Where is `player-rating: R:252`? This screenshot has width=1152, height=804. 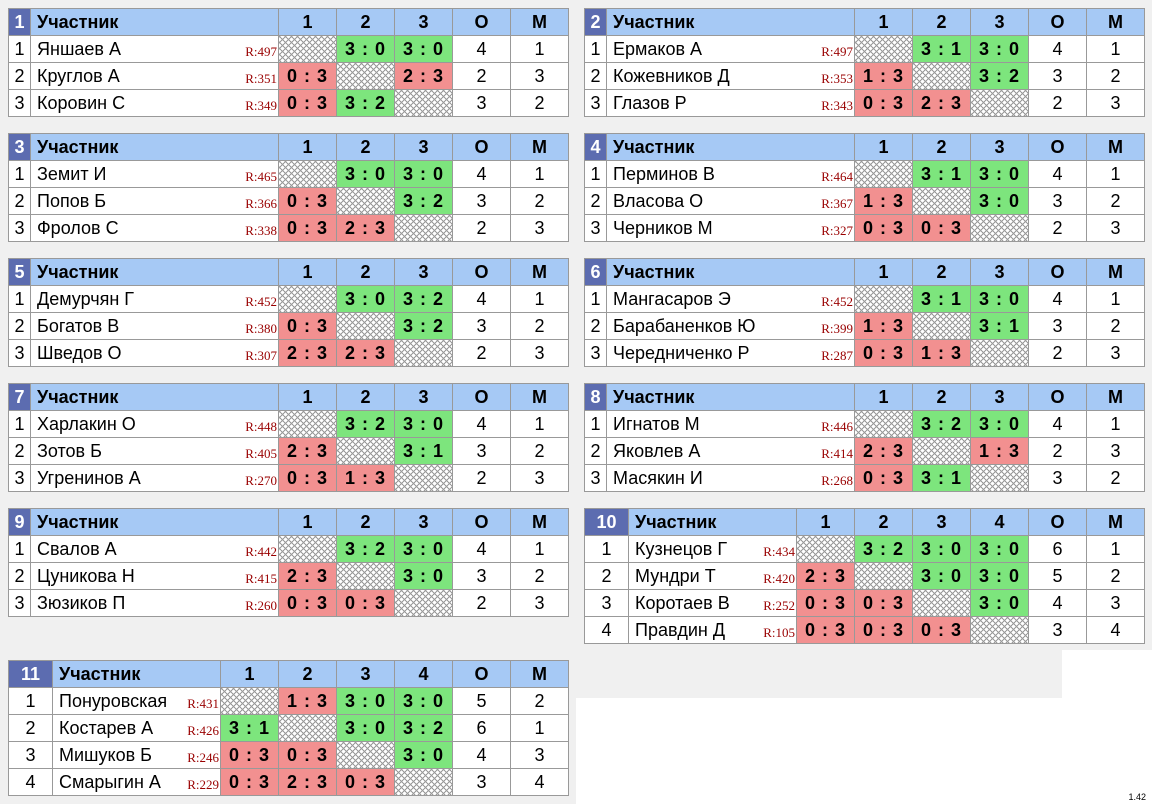 player-rating: R:252 is located at coordinates (779, 605).